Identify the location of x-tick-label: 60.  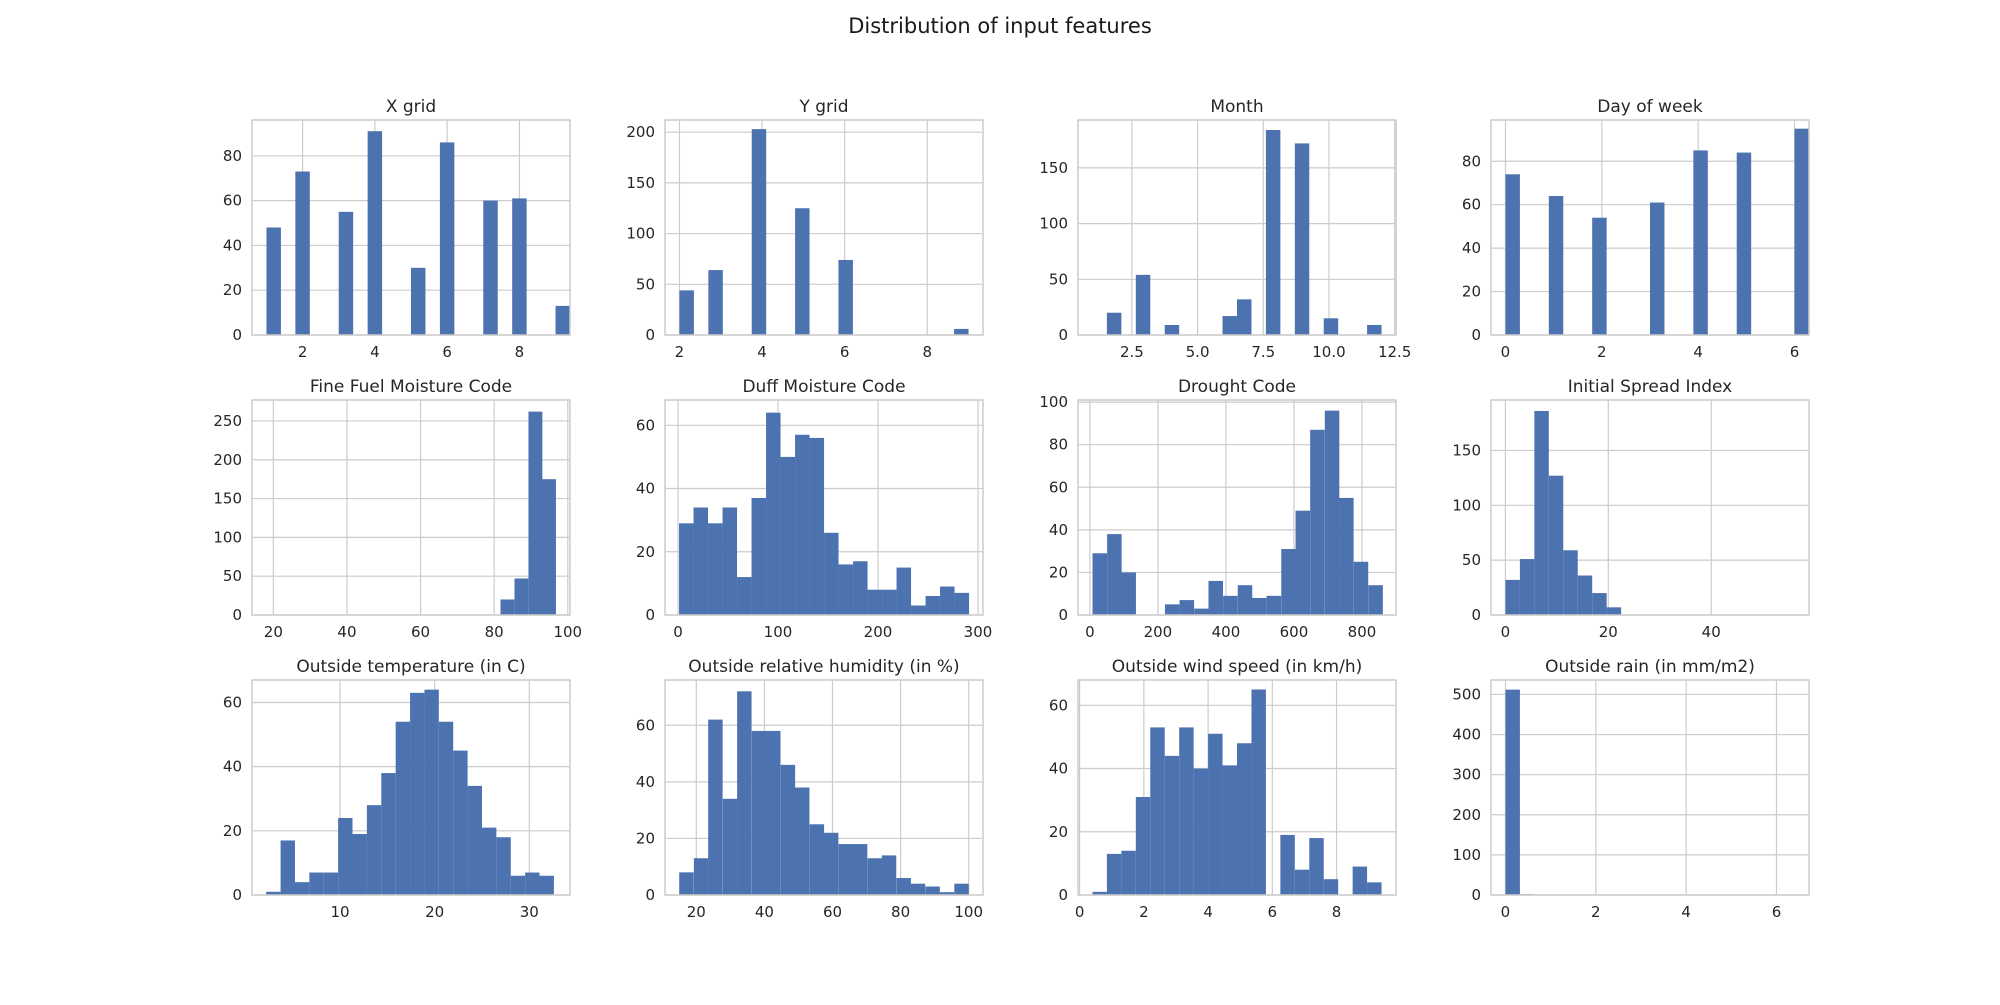
(832, 912).